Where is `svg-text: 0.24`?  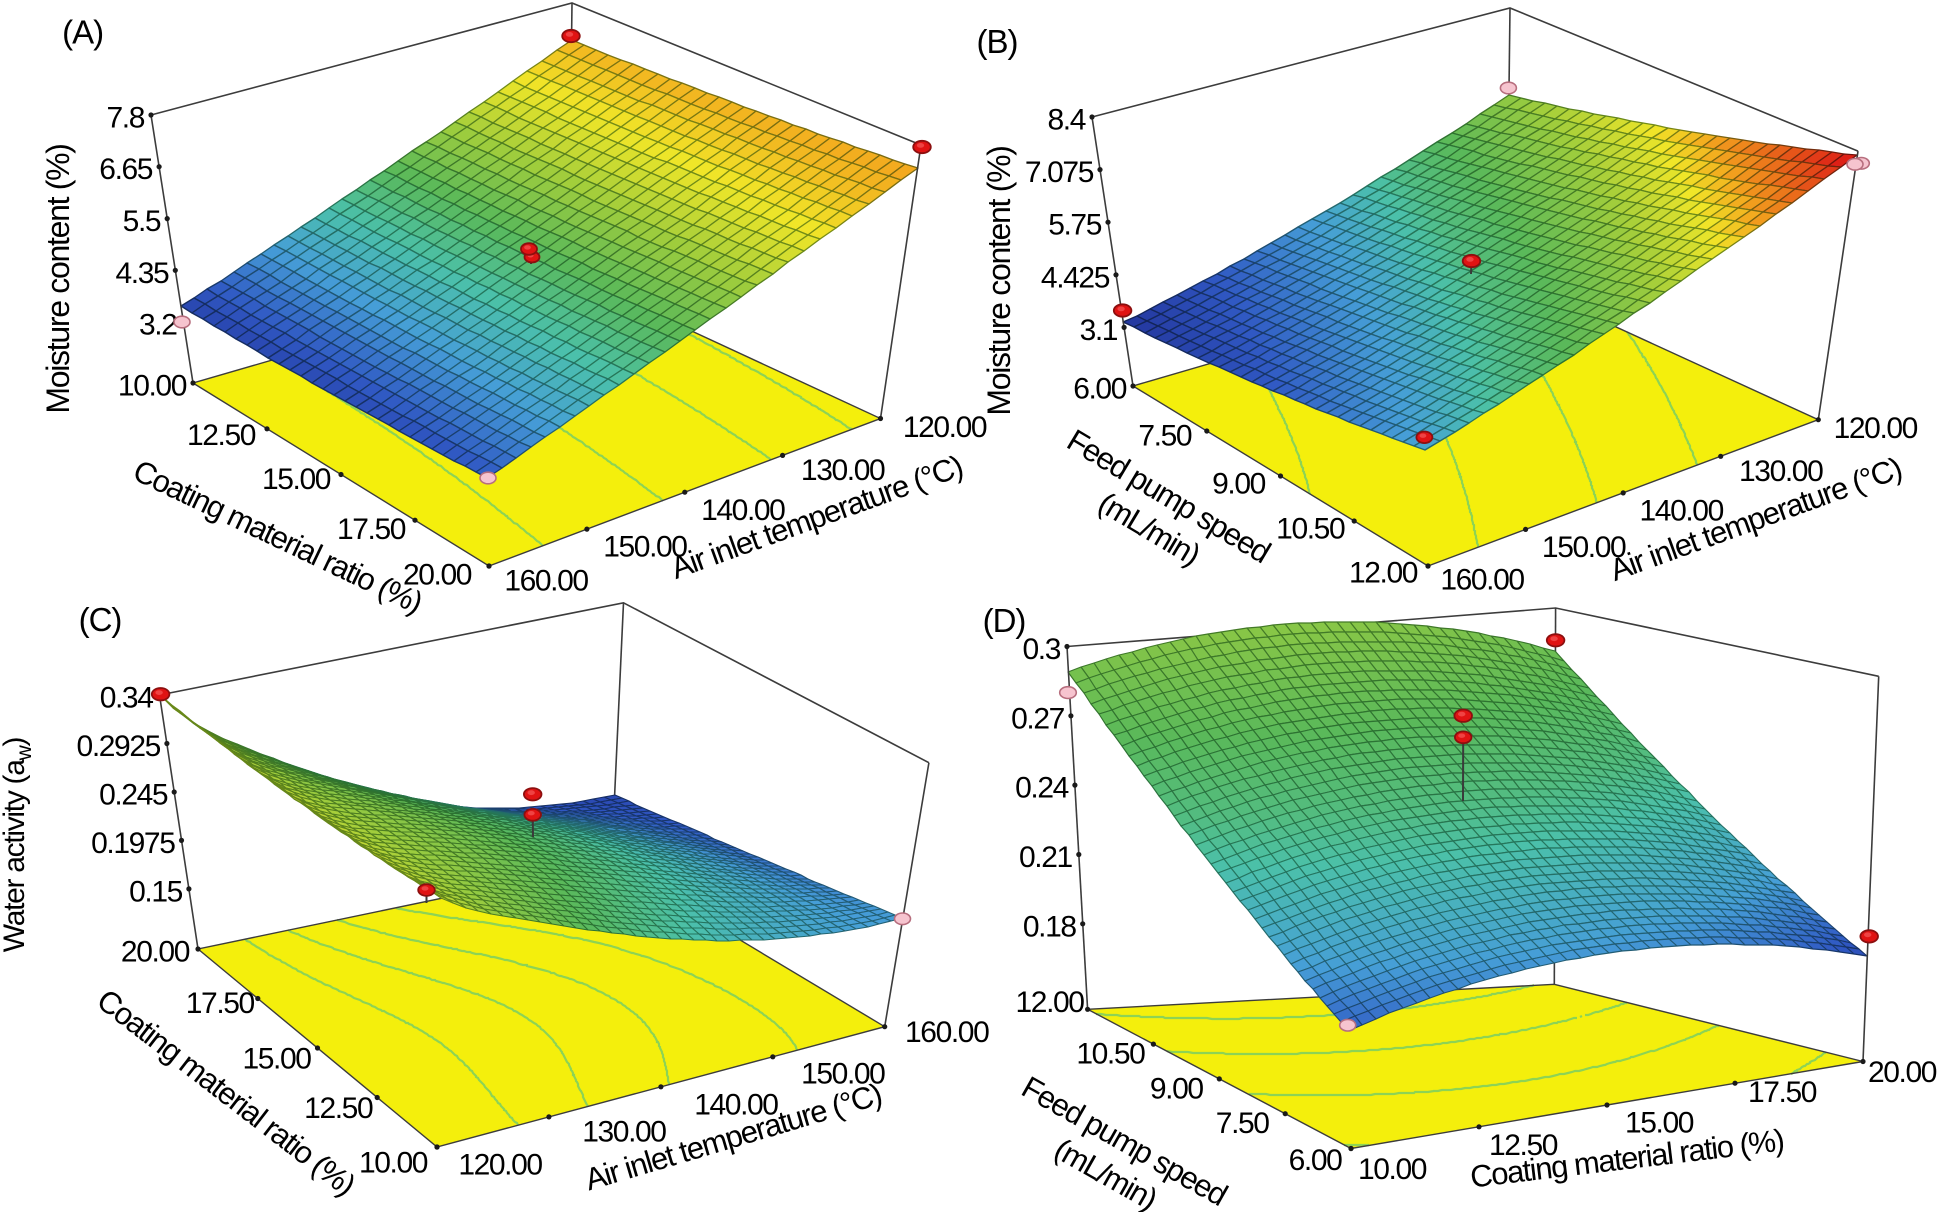
svg-text: 0.24 is located at coordinates (1042, 788).